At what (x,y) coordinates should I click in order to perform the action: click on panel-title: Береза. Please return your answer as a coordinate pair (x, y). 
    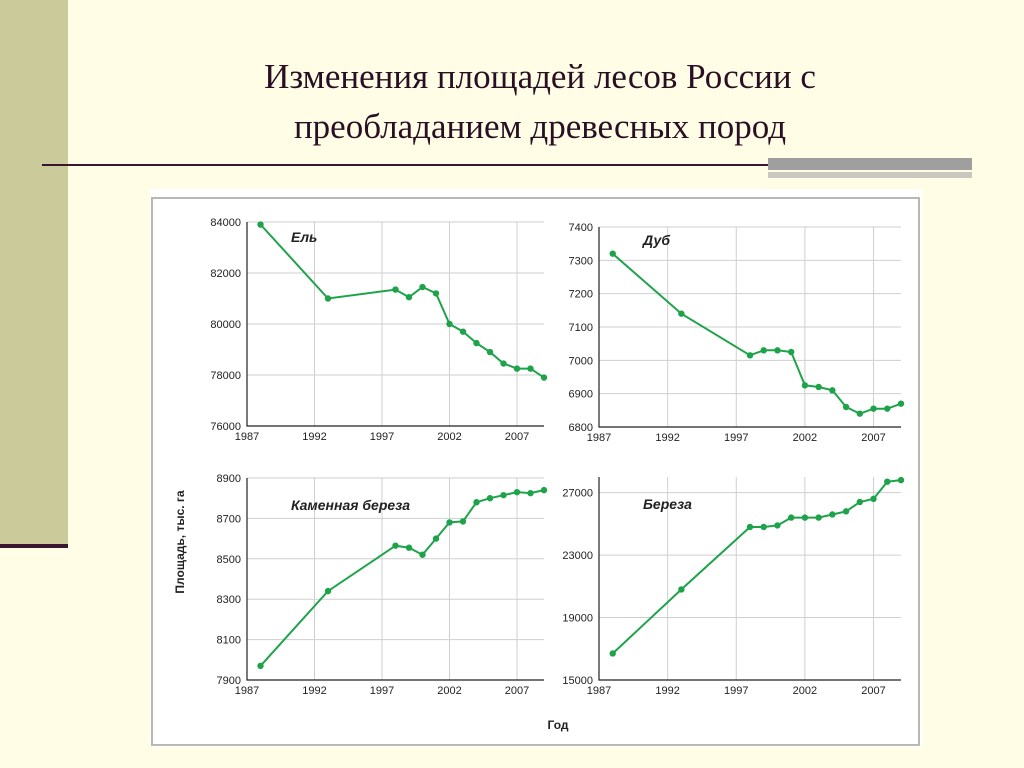
    Looking at the image, I should click on (667, 504).